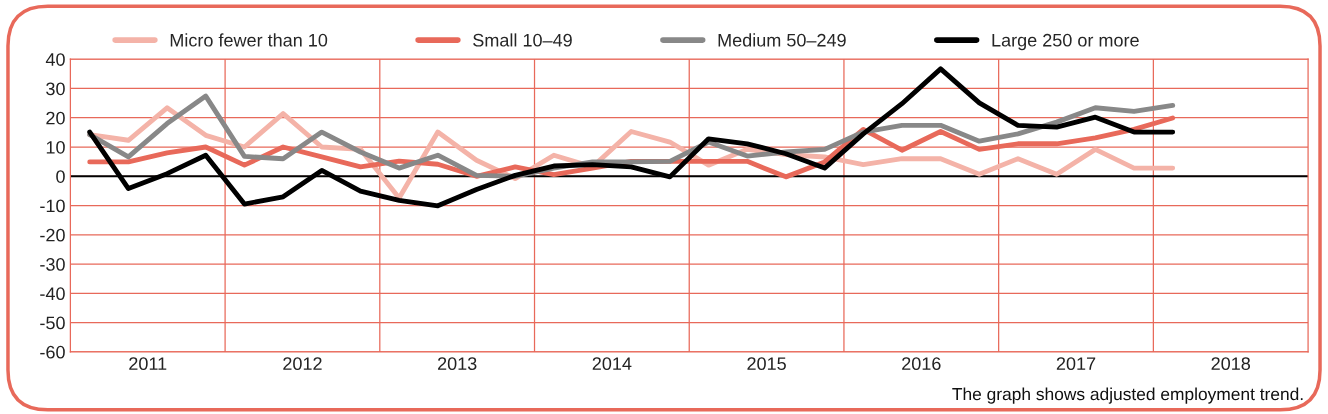 Image resolution: width=1328 pixels, height=414 pixels. Describe the element at coordinates (52, 235) in the screenshot. I see `y-tick-label: -20` at that location.